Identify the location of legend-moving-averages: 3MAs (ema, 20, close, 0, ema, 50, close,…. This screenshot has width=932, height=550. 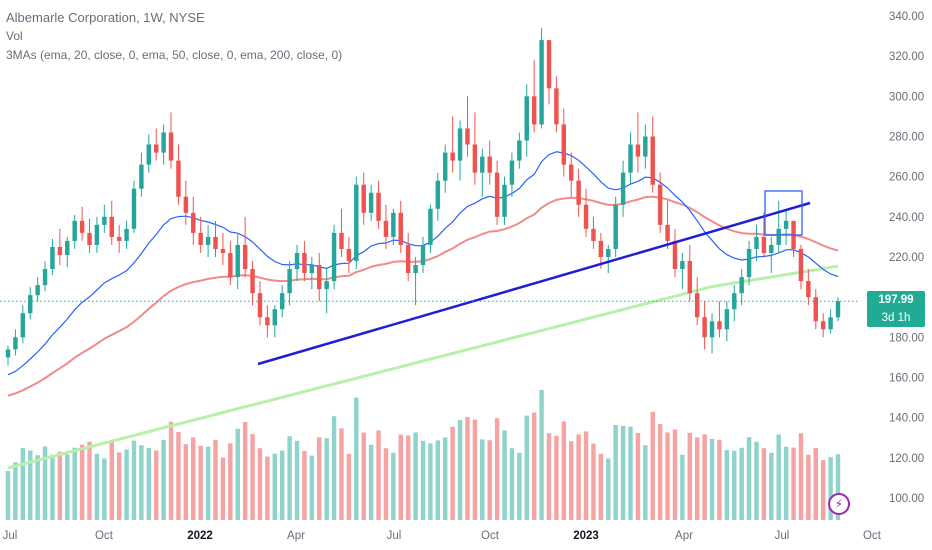
(174, 55).